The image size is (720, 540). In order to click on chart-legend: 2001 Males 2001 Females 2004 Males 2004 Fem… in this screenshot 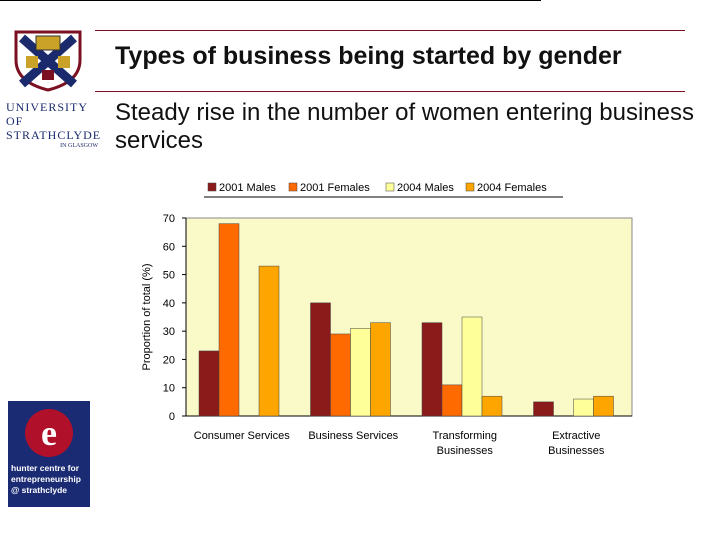, I will do `click(383, 190)`.